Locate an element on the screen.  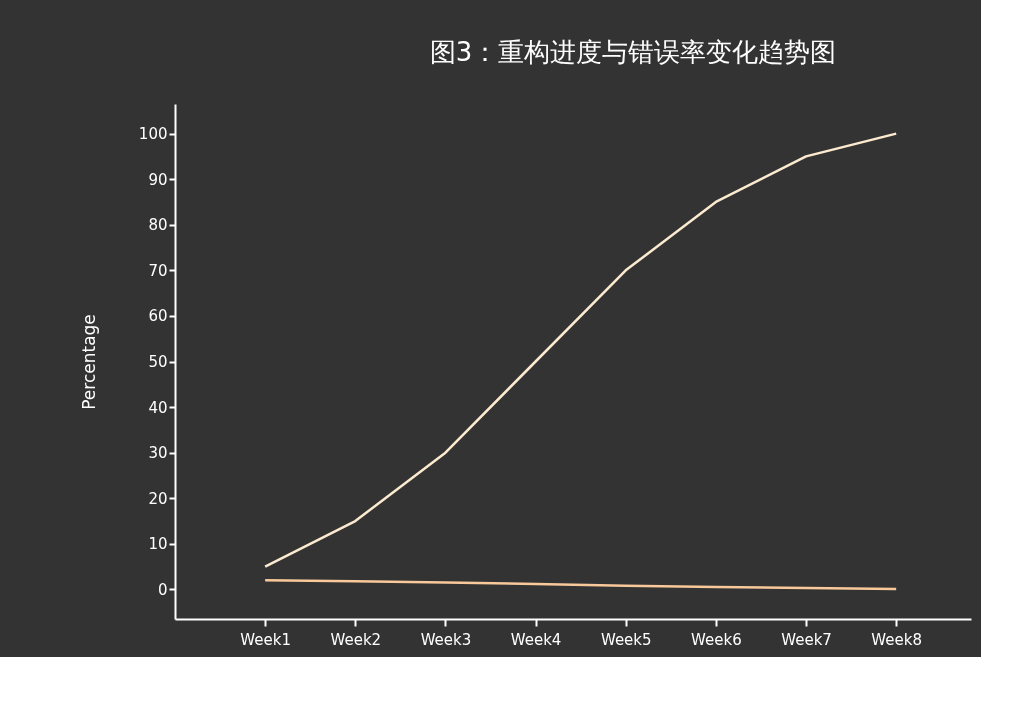
y-axis-title: Percentage is located at coordinates (88, 362).